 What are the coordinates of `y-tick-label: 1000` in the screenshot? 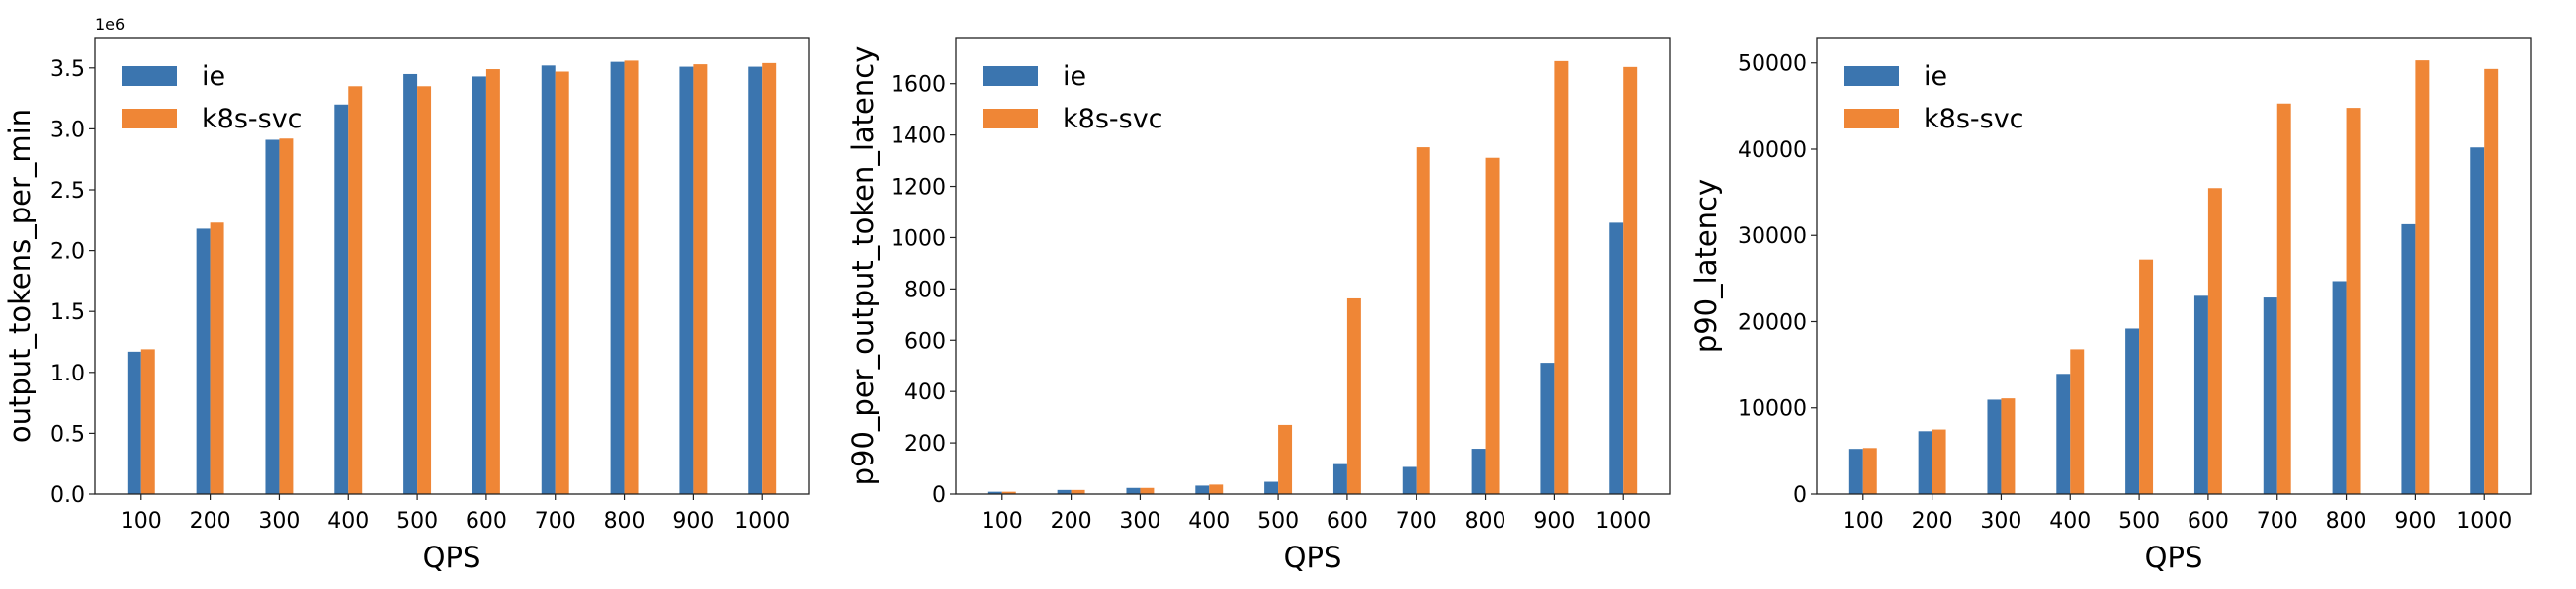 It's located at (918, 238).